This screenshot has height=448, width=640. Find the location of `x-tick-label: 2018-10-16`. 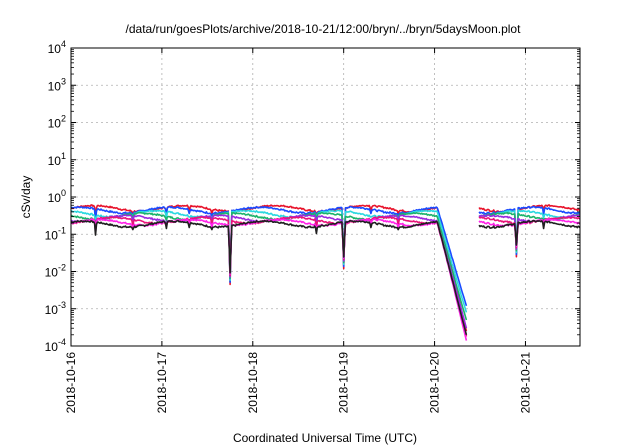

x-tick-label: 2018-10-16 is located at coordinates (71, 383).